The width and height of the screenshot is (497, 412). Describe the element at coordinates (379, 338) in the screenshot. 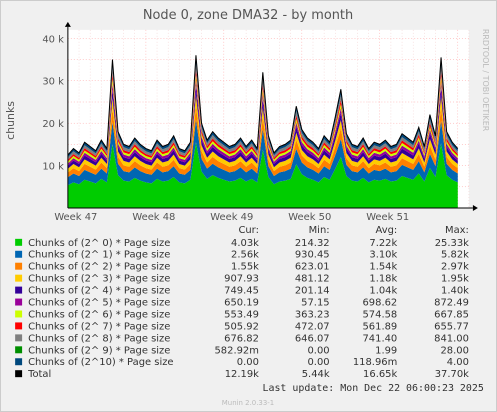

I see `legend-avg: 741.40` at that location.